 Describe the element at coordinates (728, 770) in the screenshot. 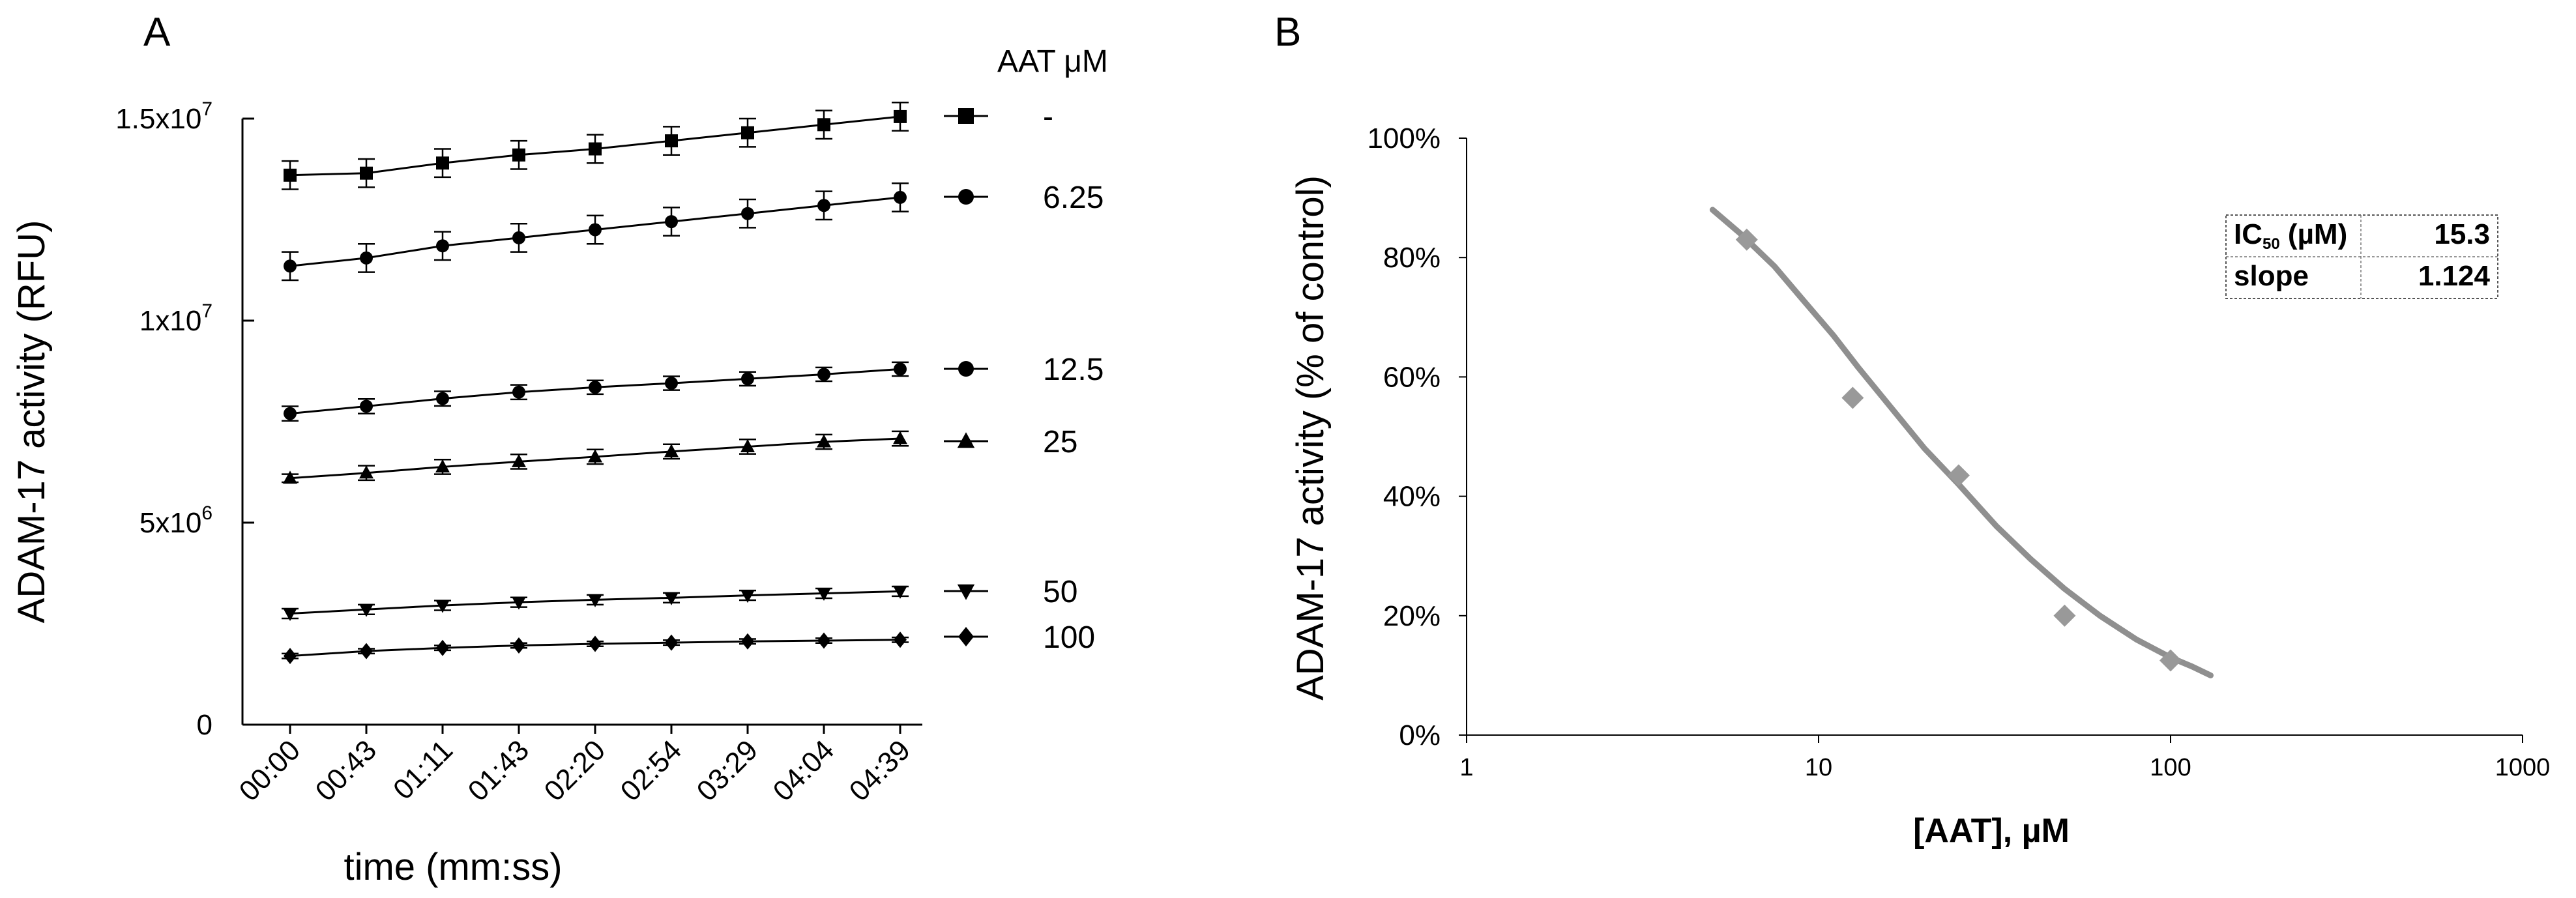

I see `a-x-tick-label: 03:29` at that location.